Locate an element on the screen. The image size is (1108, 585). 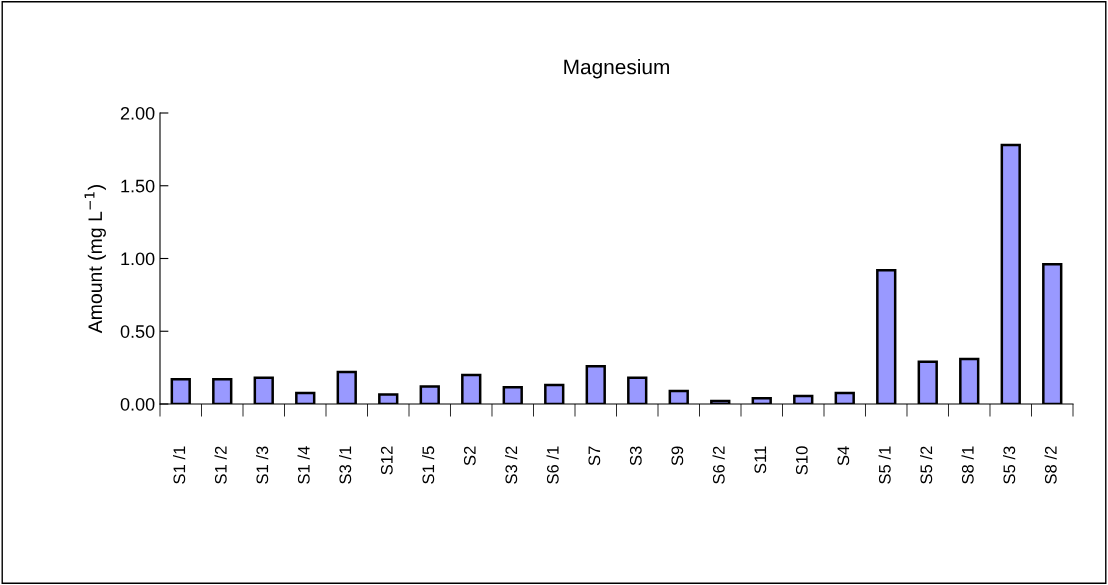
x-tick-label: S5 /2 is located at coordinates (926, 465).